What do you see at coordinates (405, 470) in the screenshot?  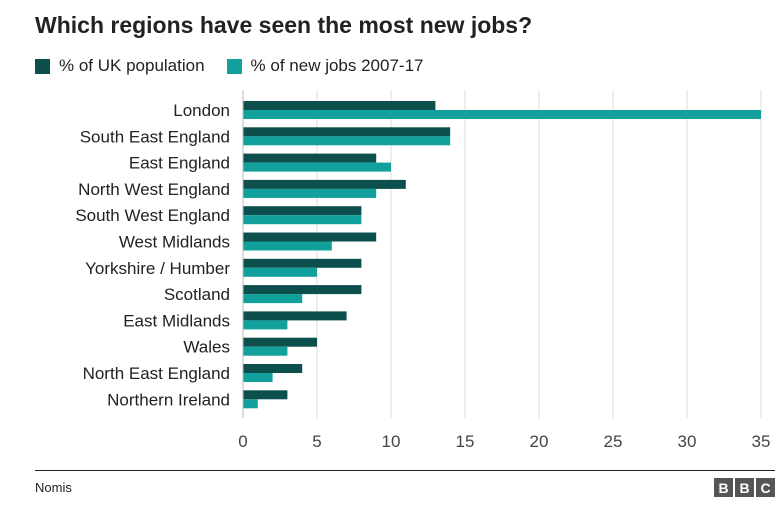 I see `footer-divider` at bounding box center [405, 470].